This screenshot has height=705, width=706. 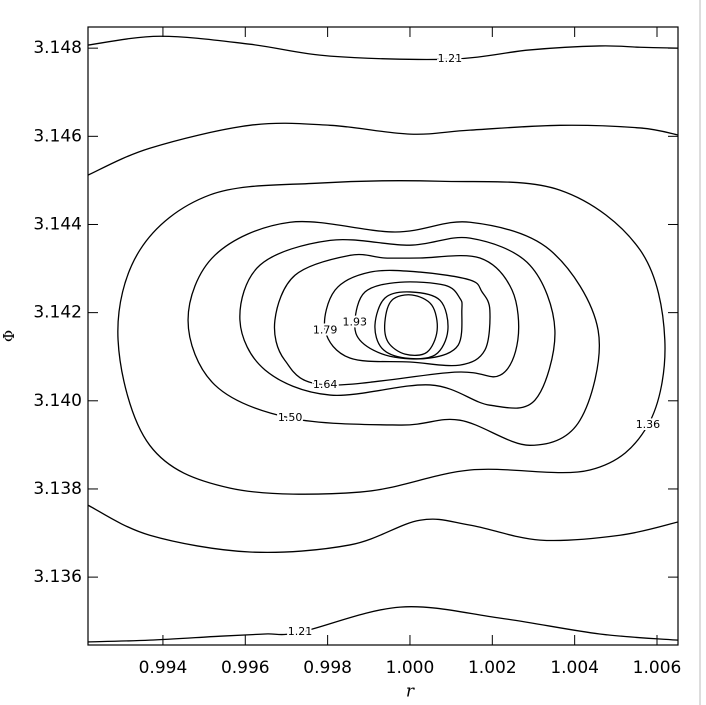 What do you see at coordinates (355, 321) in the screenshot?
I see `contour-label: 1.93` at bounding box center [355, 321].